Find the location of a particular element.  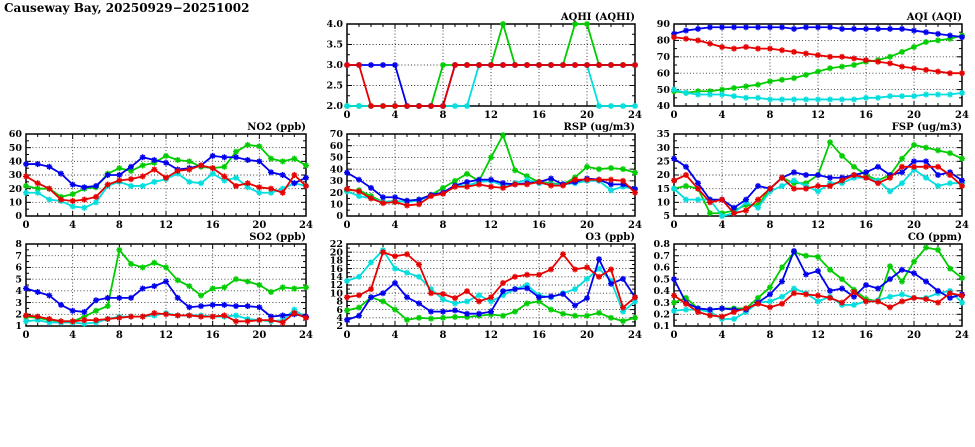

y-tick-label: 0 is located at coordinates (18, 216).